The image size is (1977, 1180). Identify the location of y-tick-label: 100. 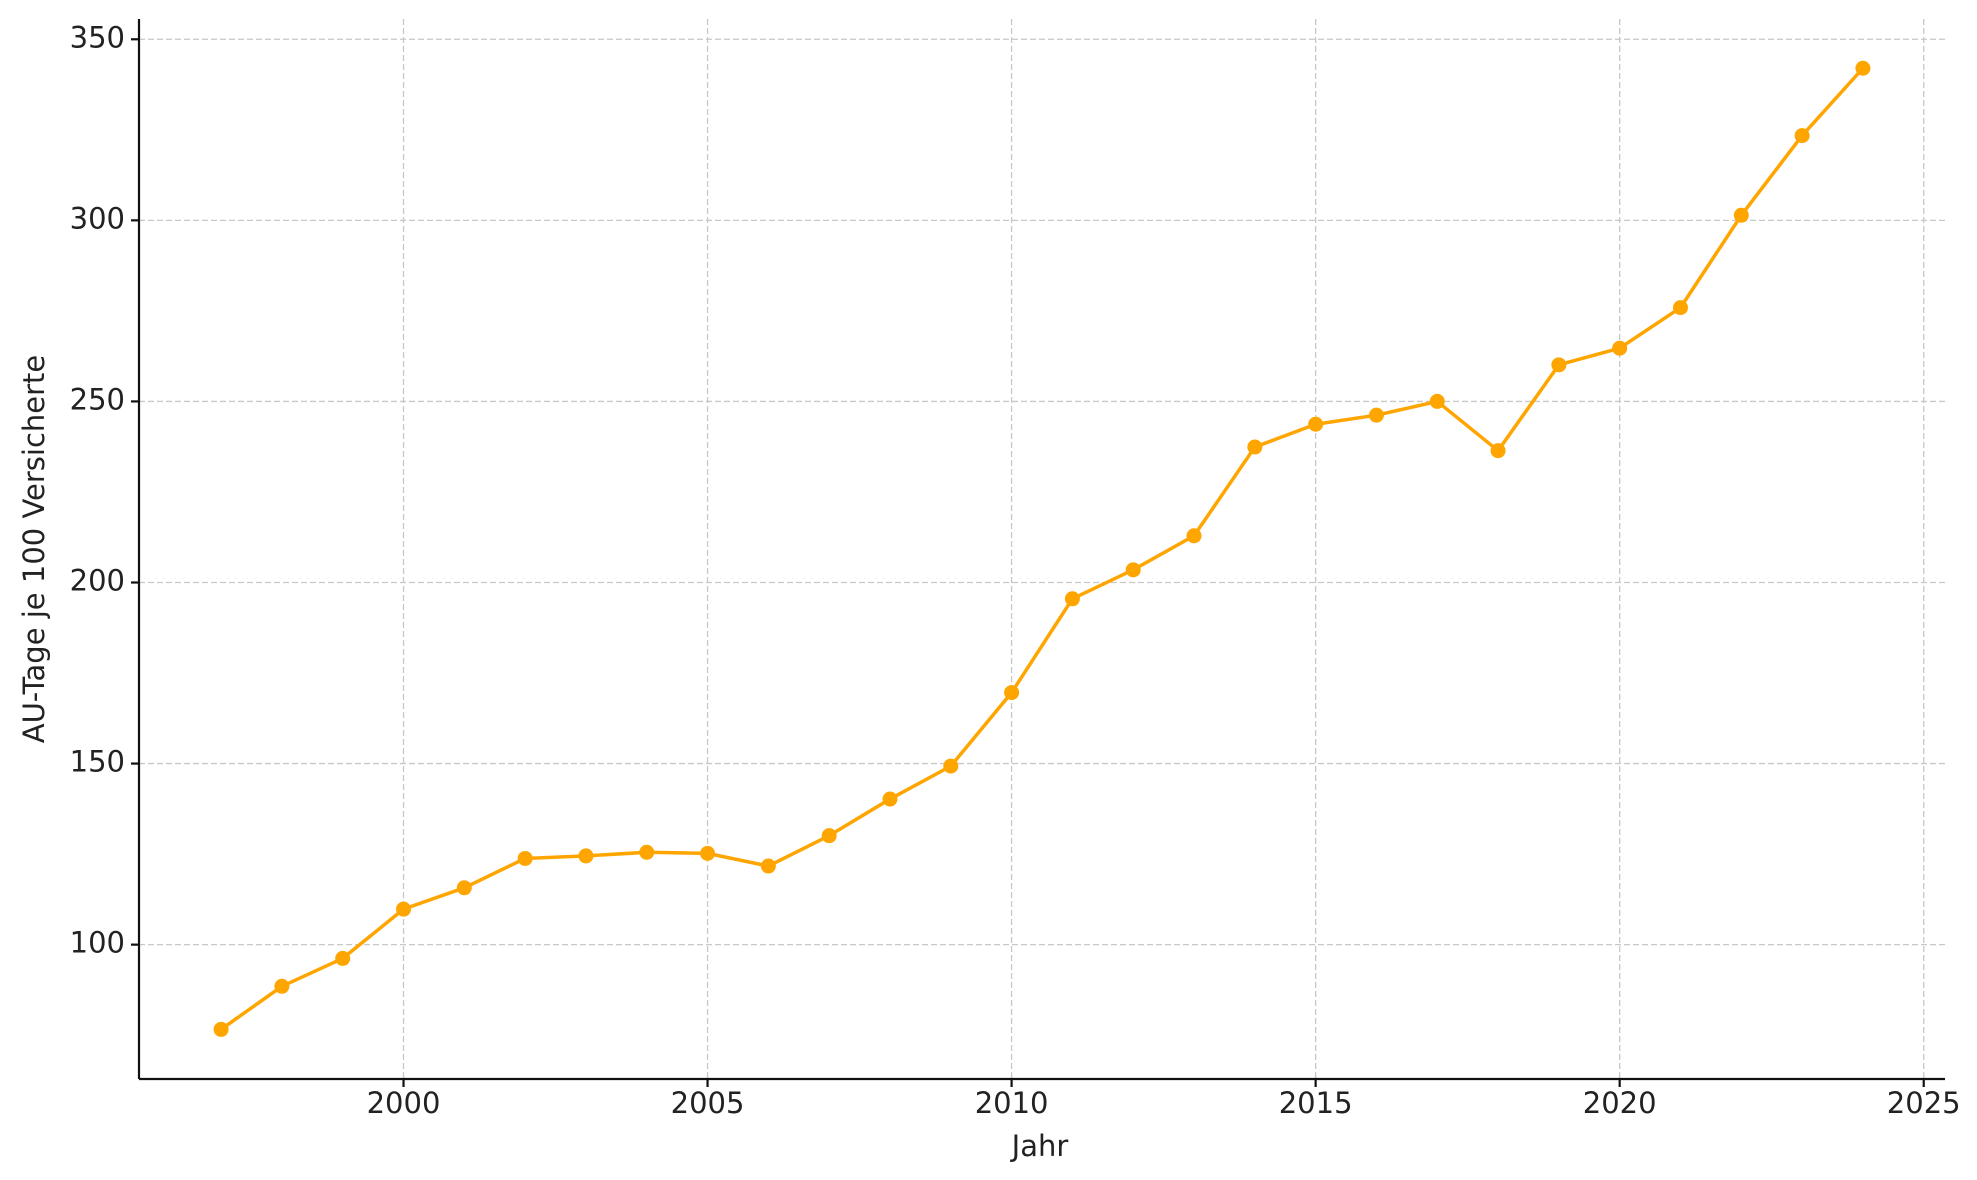
(97, 943).